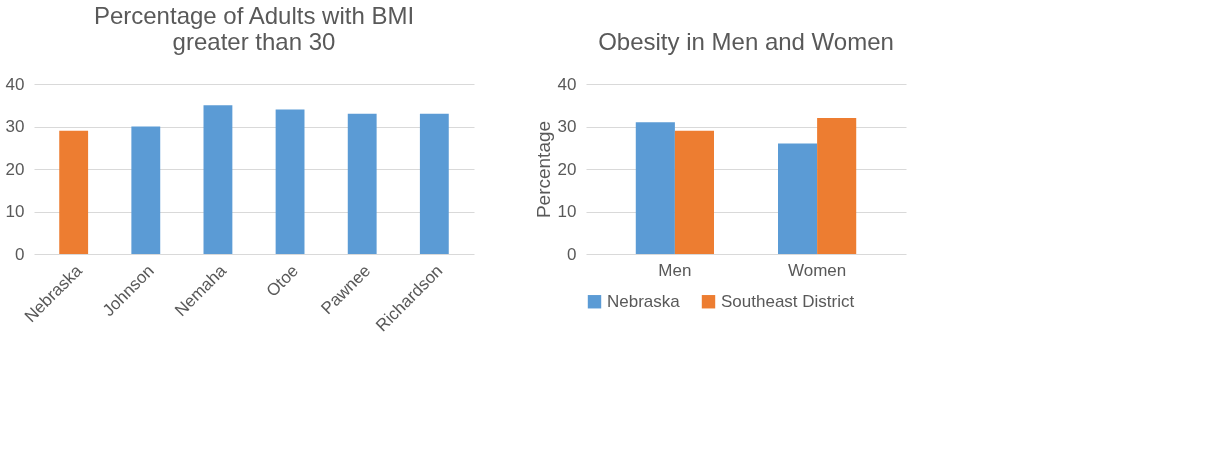 This screenshot has height=463, width=1223. I want to click on chart-title: Obesity in Men and Women, so click(746, 41).